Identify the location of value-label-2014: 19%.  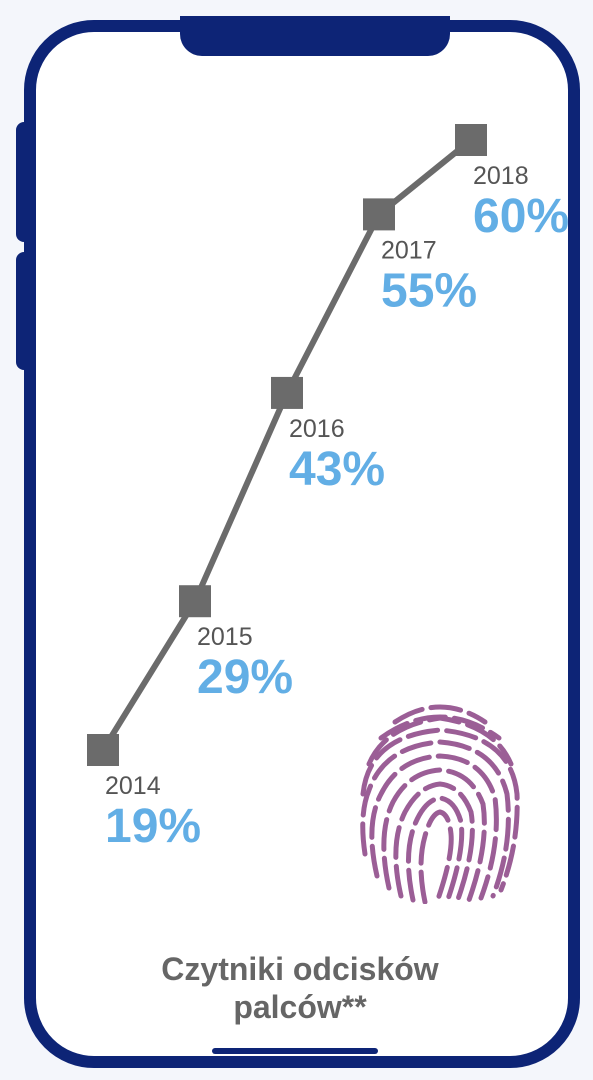
(153, 826).